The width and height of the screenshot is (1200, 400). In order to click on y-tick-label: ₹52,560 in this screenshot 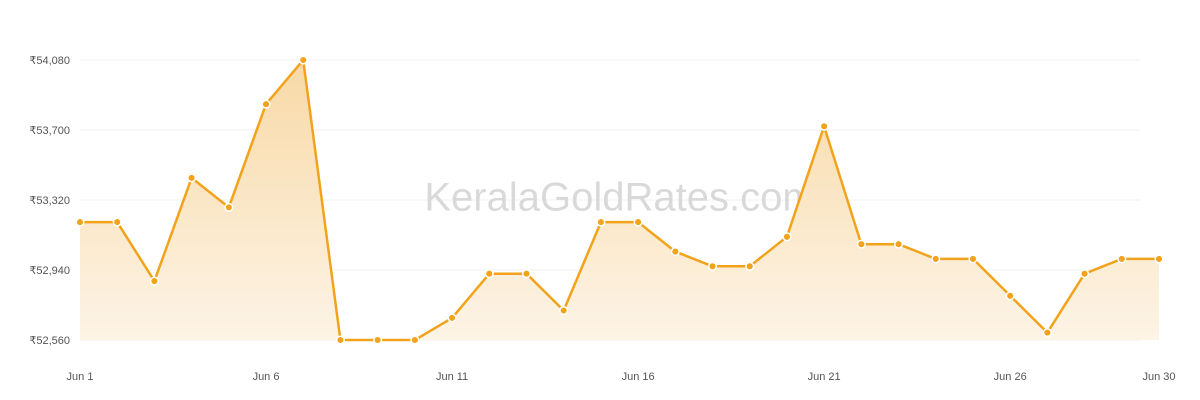, I will do `click(49, 341)`.